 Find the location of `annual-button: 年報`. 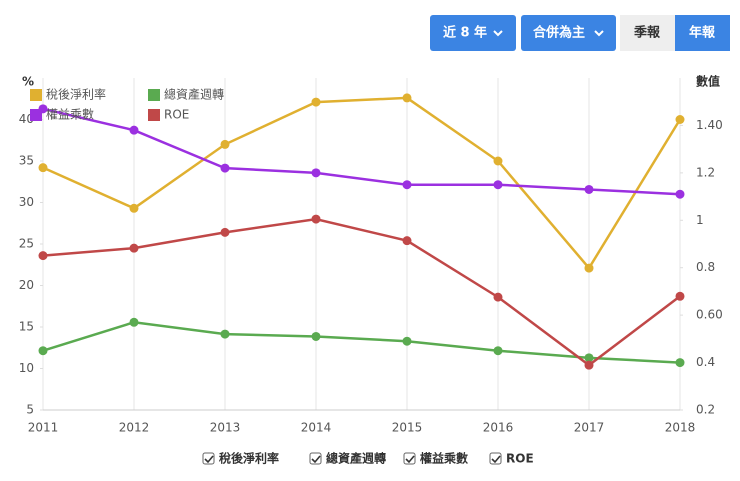

annual-button: 年報 is located at coordinates (702, 33).